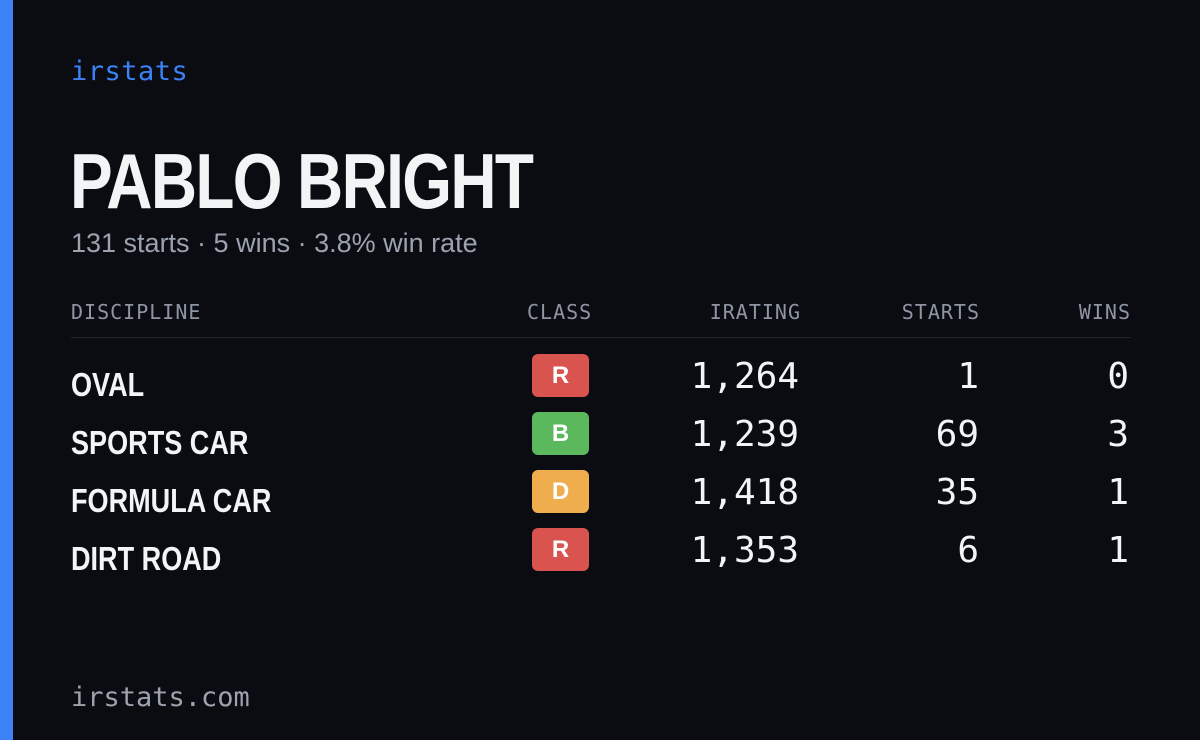 The height and width of the screenshot is (740, 1200). What do you see at coordinates (601, 499) in the screenshot?
I see `table-row: FORMULA CAR D 1,418 35 1` at bounding box center [601, 499].